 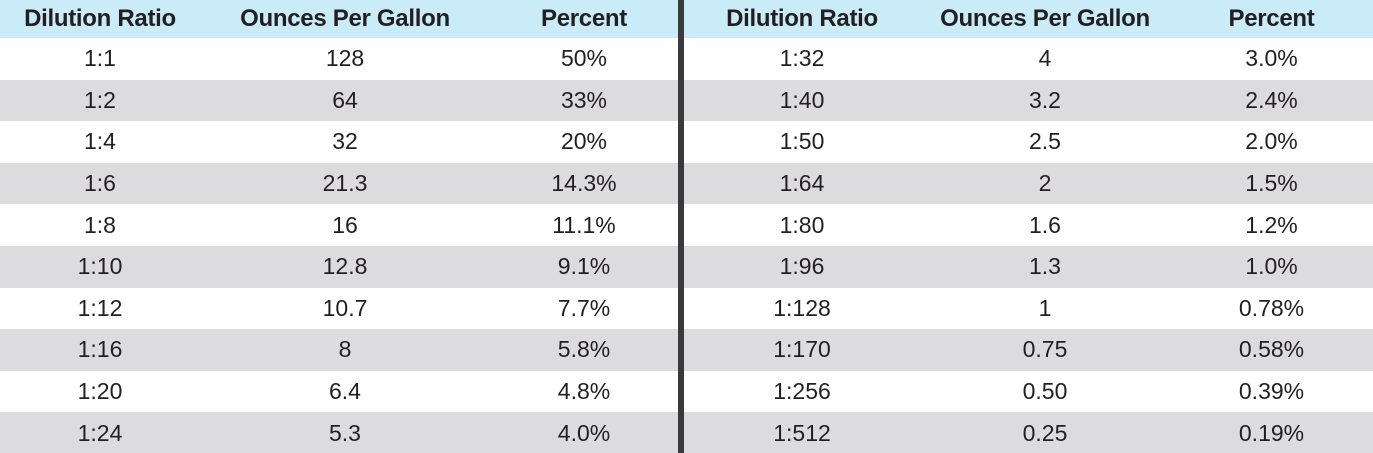 What do you see at coordinates (345, 142) in the screenshot?
I see `ounces-per-gallon-cell: 32` at bounding box center [345, 142].